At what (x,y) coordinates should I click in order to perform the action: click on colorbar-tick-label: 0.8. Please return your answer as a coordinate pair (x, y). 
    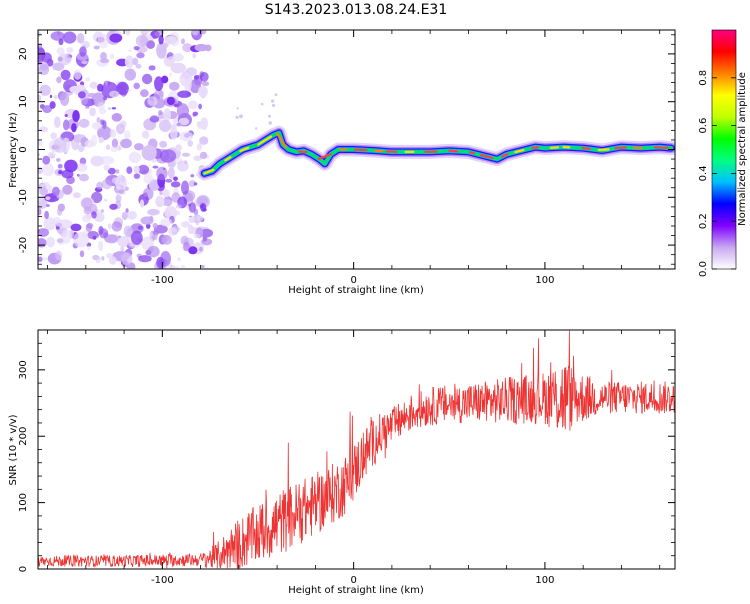
    Looking at the image, I should click on (703, 78).